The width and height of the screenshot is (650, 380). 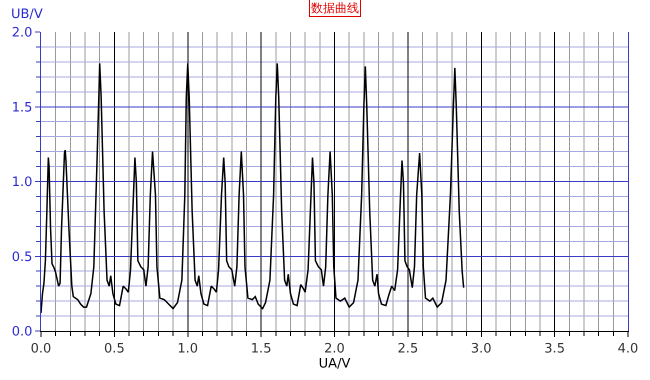 What do you see at coordinates (27, 14) in the screenshot?
I see `y-axis-title: UB/V` at bounding box center [27, 14].